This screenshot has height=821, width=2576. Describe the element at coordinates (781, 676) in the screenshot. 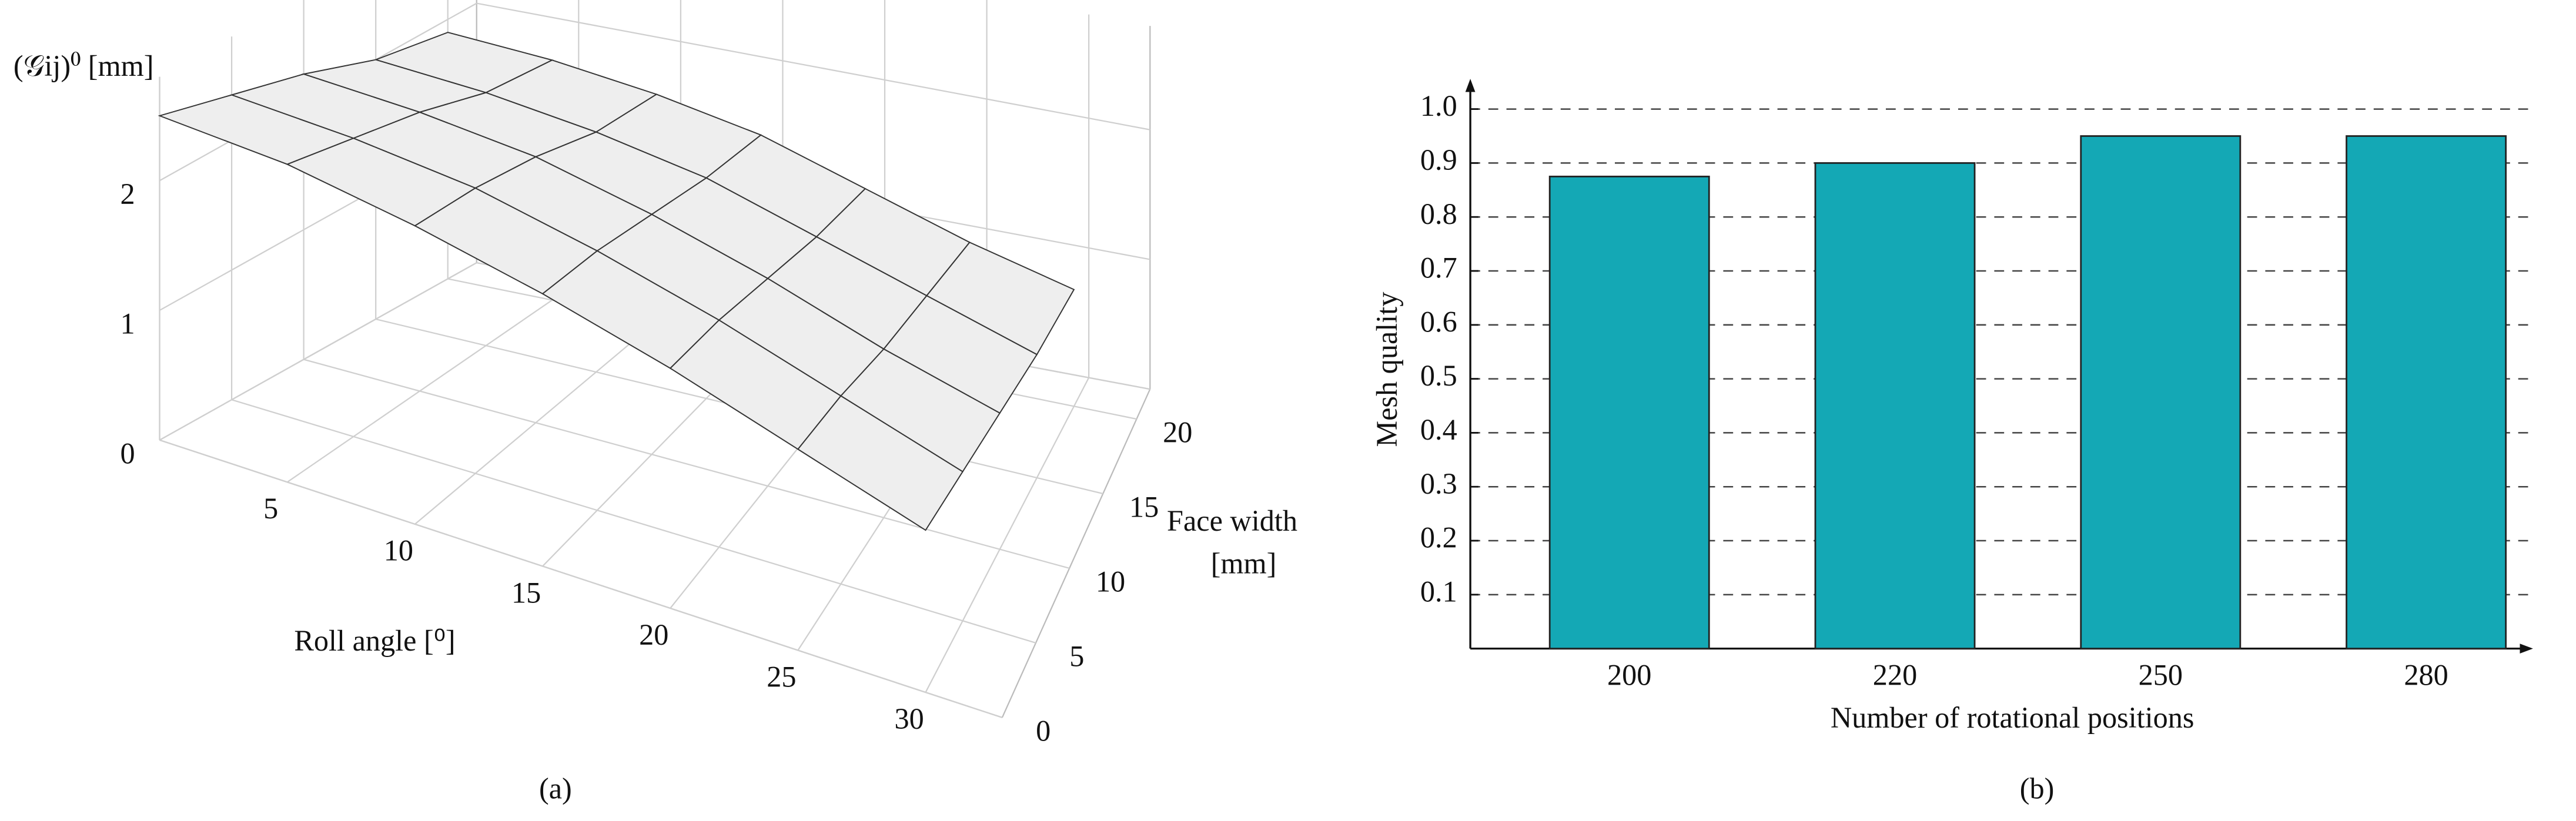

I see `x-tick-label: 25` at that location.